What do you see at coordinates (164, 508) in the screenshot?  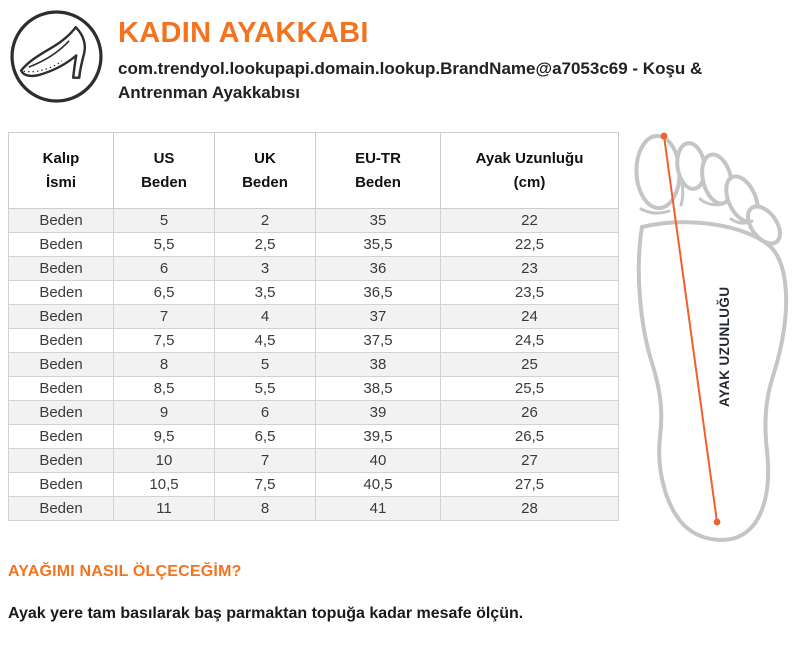 I see `table-cell: 11` at bounding box center [164, 508].